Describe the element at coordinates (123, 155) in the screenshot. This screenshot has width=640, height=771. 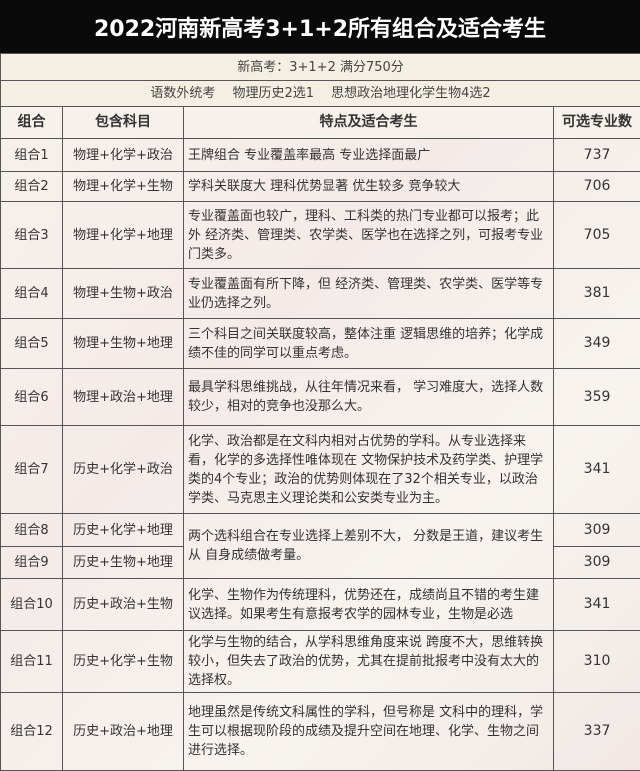
I see `subjects: 物理+化学+政治` at that location.